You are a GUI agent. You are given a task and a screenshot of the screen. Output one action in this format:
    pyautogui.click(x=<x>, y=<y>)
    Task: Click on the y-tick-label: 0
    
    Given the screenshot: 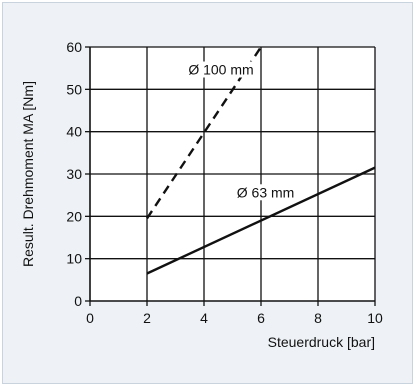 What is the action you would take?
    pyautogui.click(x=78, y=301)
    